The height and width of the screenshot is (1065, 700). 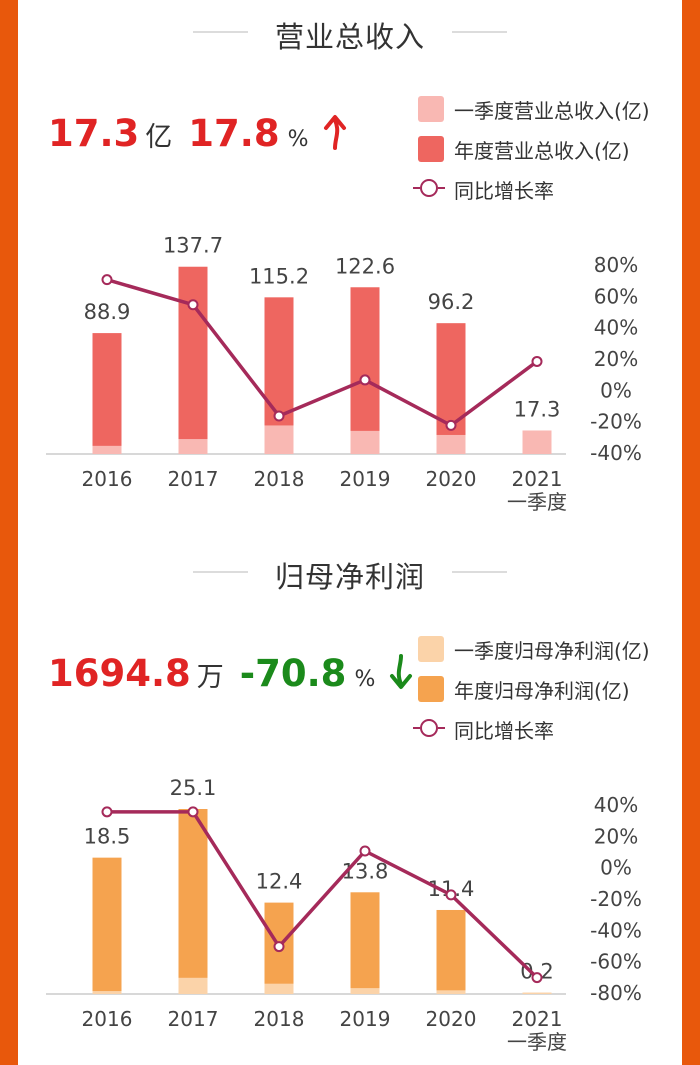 I want to click on y2-tick-label: 60%, so click(x=616, y=296).